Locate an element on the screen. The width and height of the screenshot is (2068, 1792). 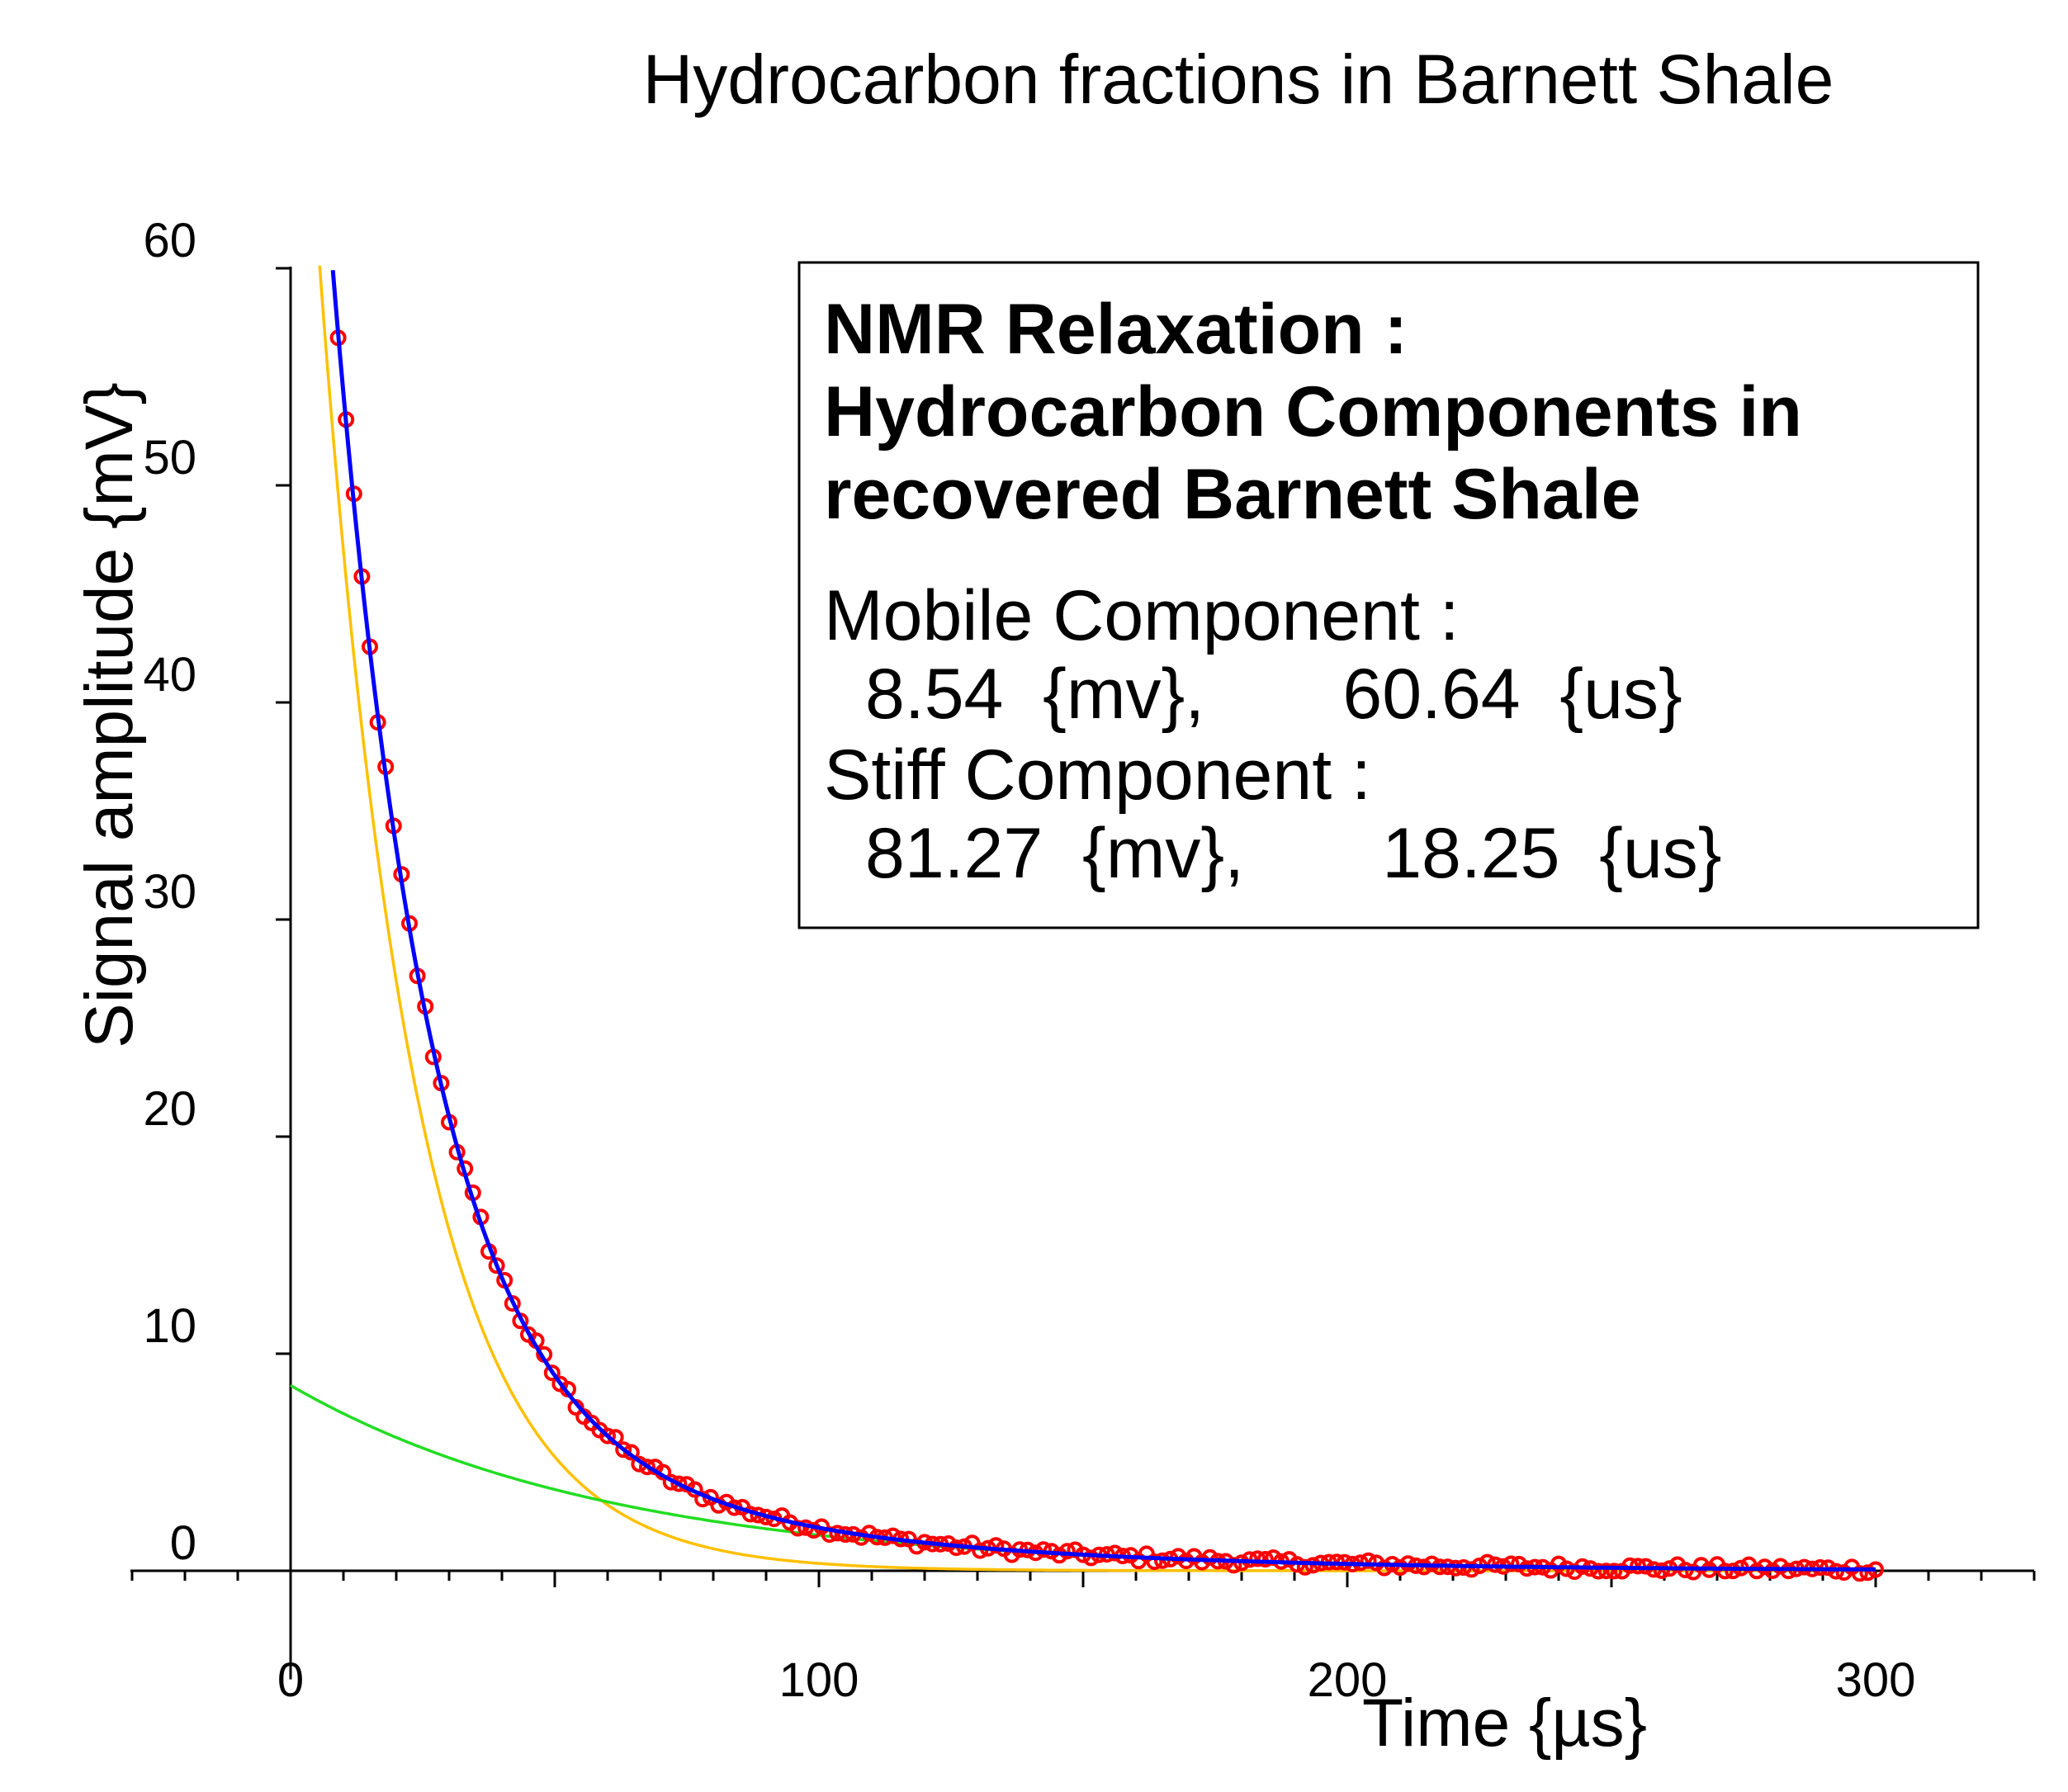
x-tick-label: 100 is located at coordinates (819, 1680).